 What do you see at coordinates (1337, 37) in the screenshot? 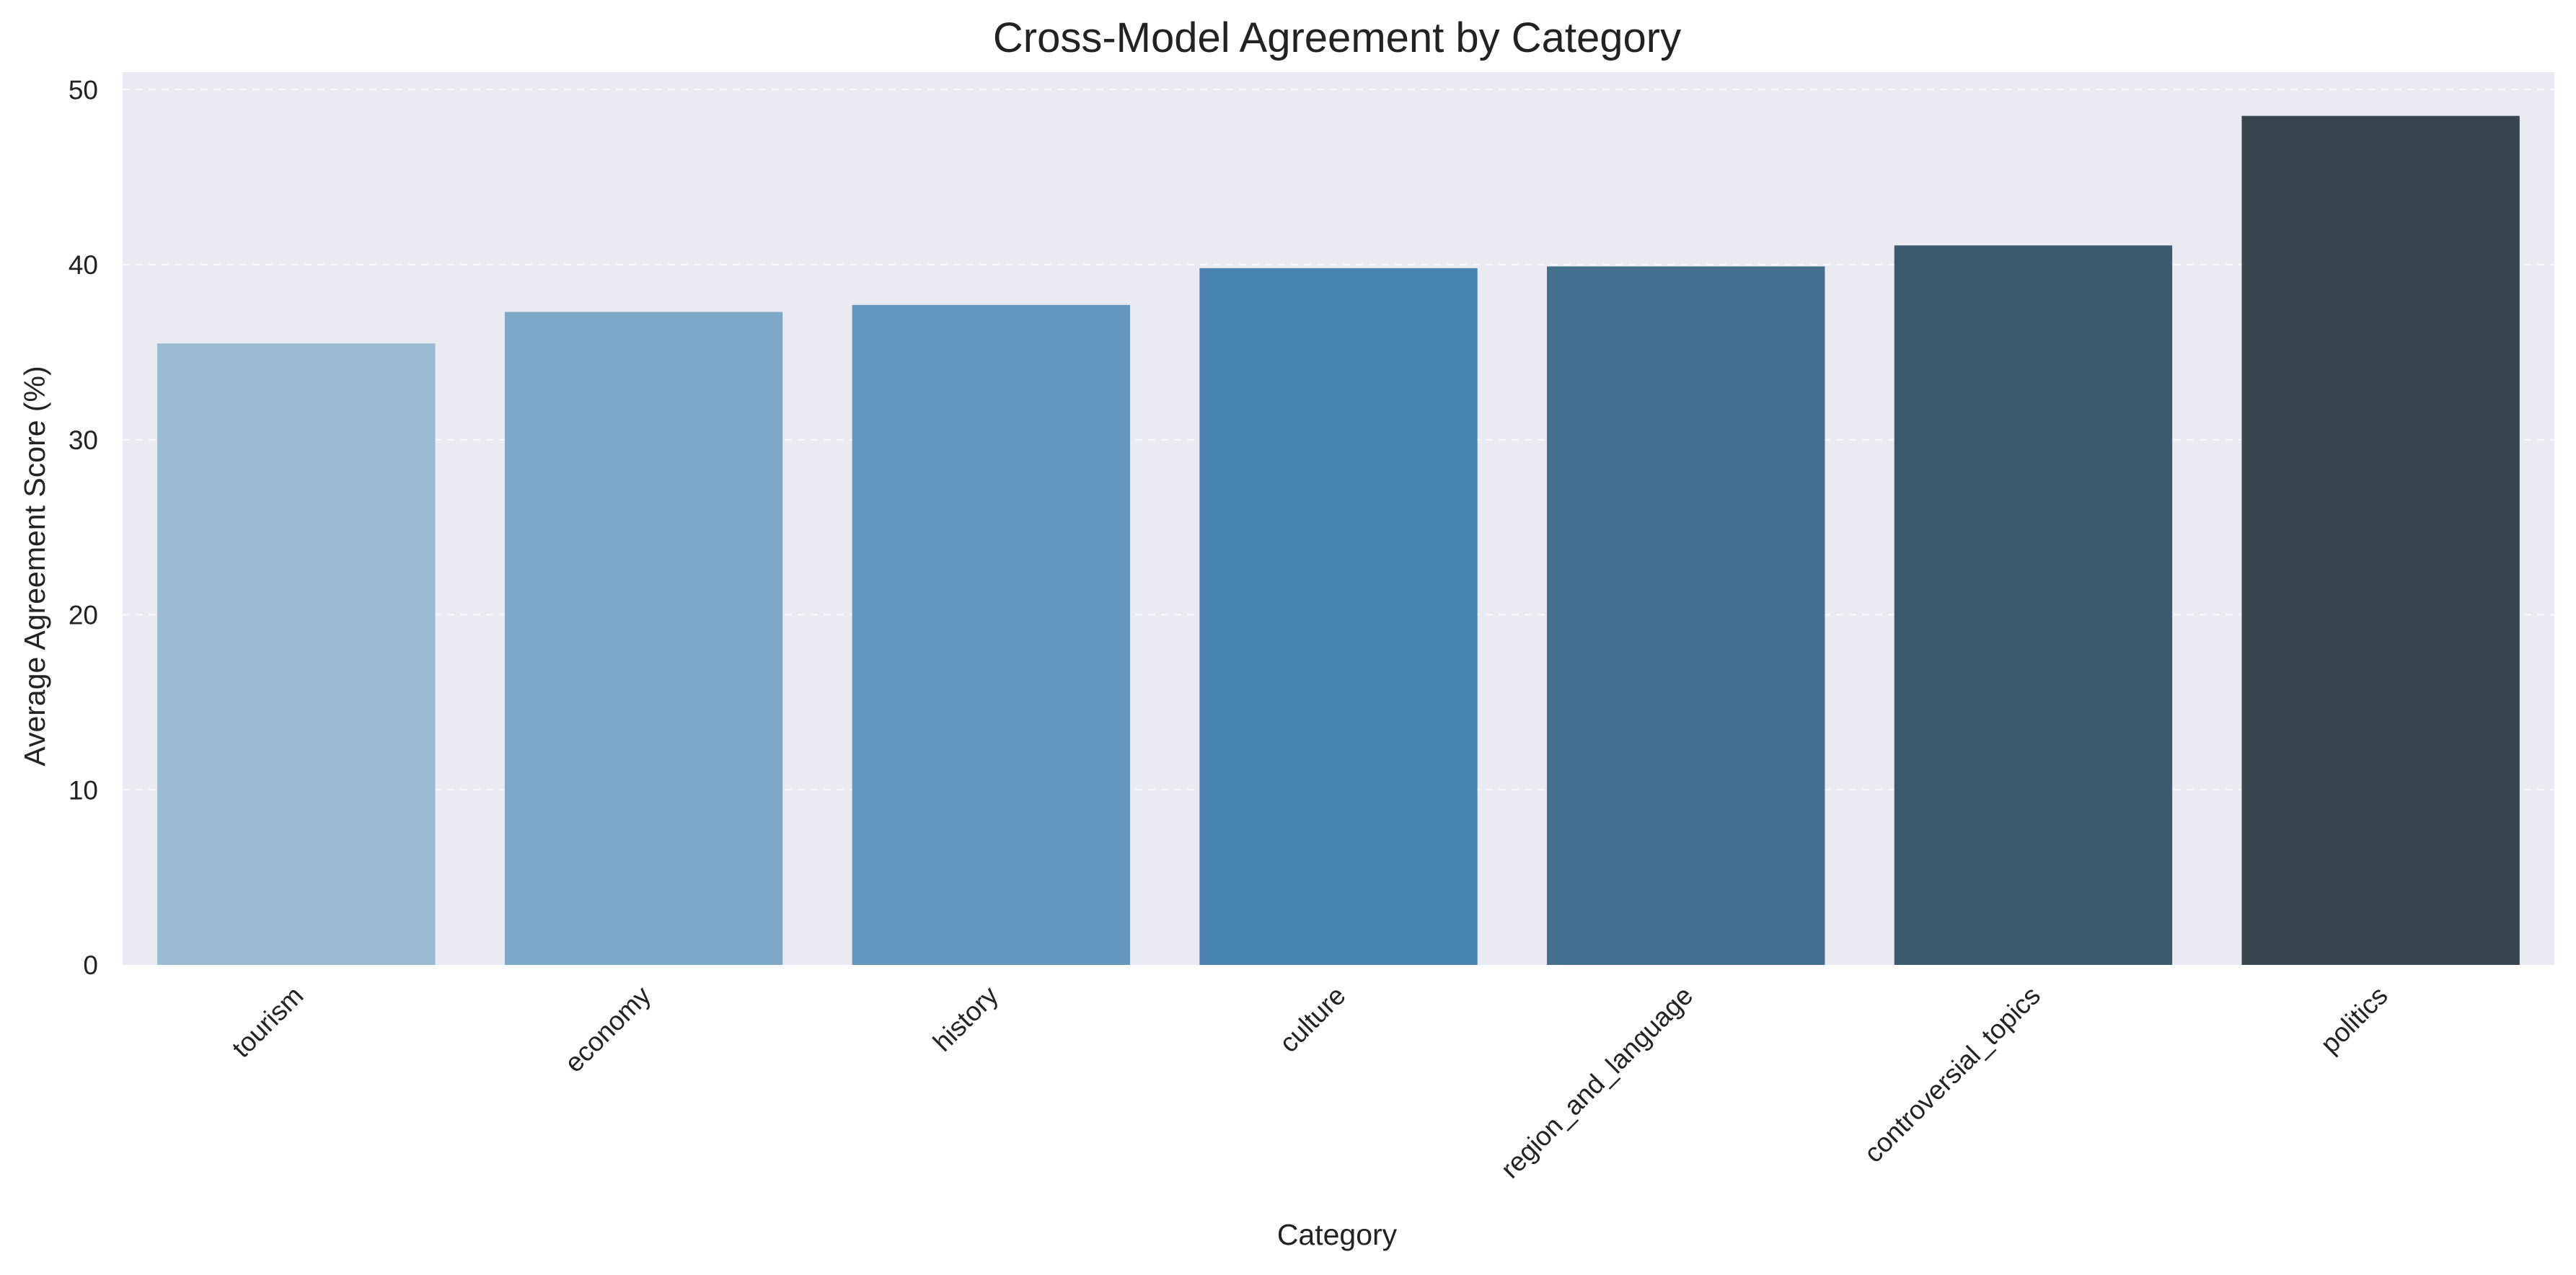
I see `chart-title: Cross-Model Agreement by Category` at bounding box center [1337, 37].